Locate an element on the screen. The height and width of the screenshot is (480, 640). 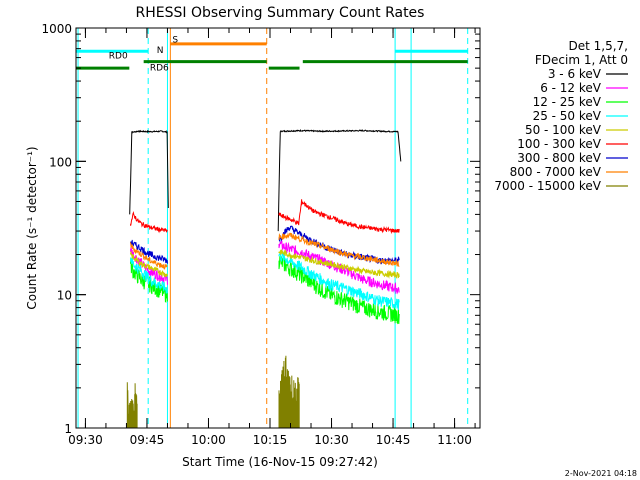
x-tick-label-4: 10:30 is located at coordinates (331, 440).